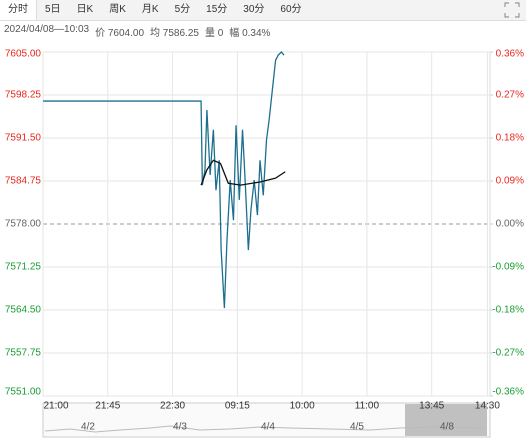 The height and width of the screenshot is (442, 526). Describe the element at coordinates (107, 406) in the screenshot. I see `x-tick-label: 21:45` at that location.